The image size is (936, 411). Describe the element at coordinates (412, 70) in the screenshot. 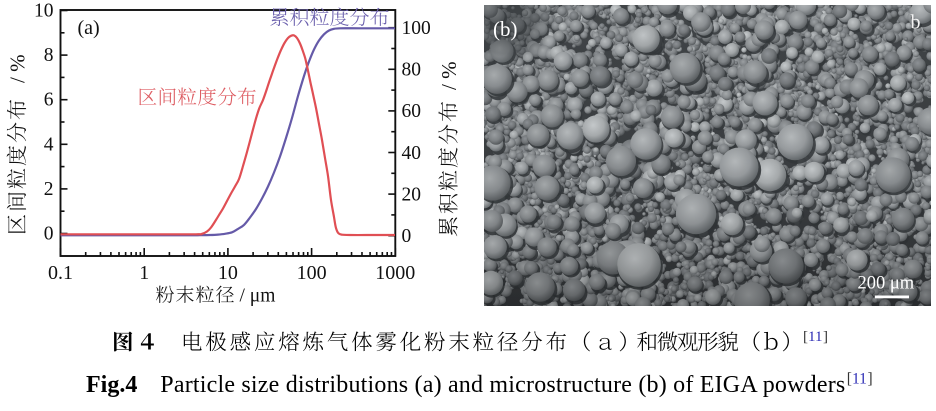

I see `svg-text: 80` at that location.